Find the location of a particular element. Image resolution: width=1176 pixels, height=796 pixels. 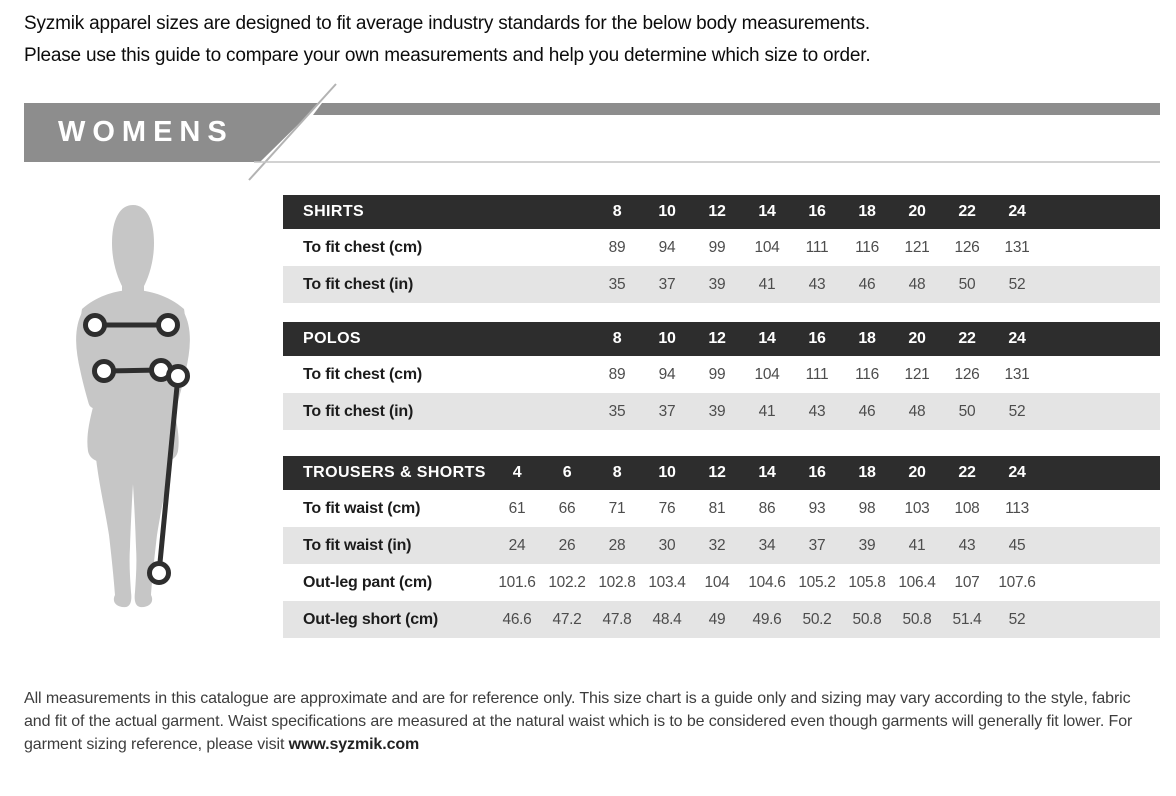

value-cell: 93 is located at coordinates (817, 508).